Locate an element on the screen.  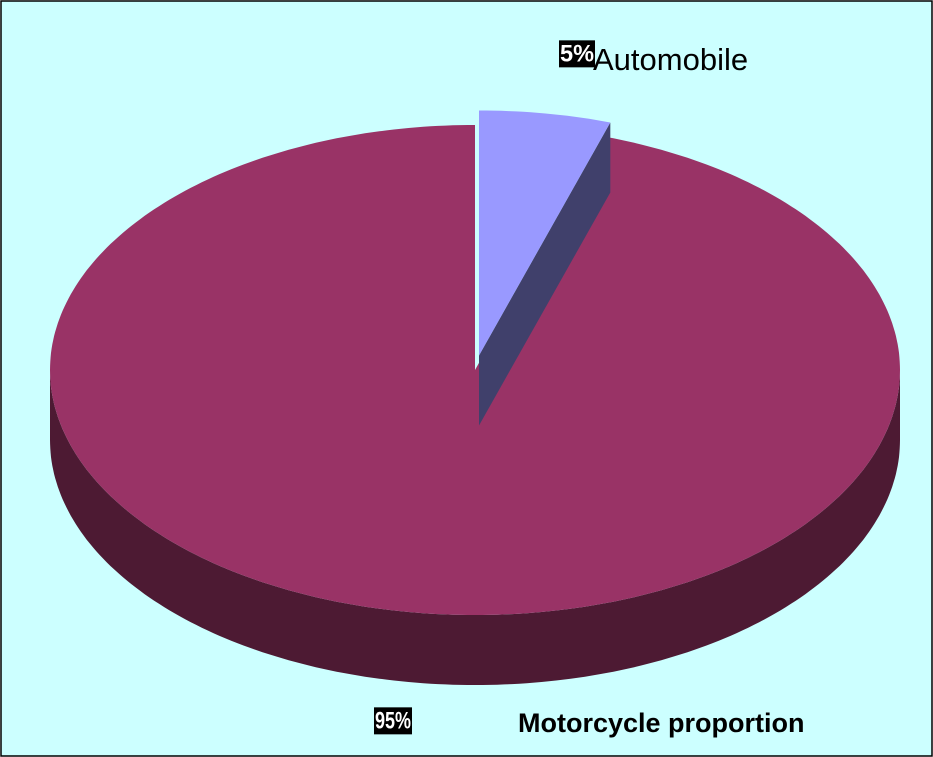
category-label: Motorcycle proportion is located at coordinates (661, 723).